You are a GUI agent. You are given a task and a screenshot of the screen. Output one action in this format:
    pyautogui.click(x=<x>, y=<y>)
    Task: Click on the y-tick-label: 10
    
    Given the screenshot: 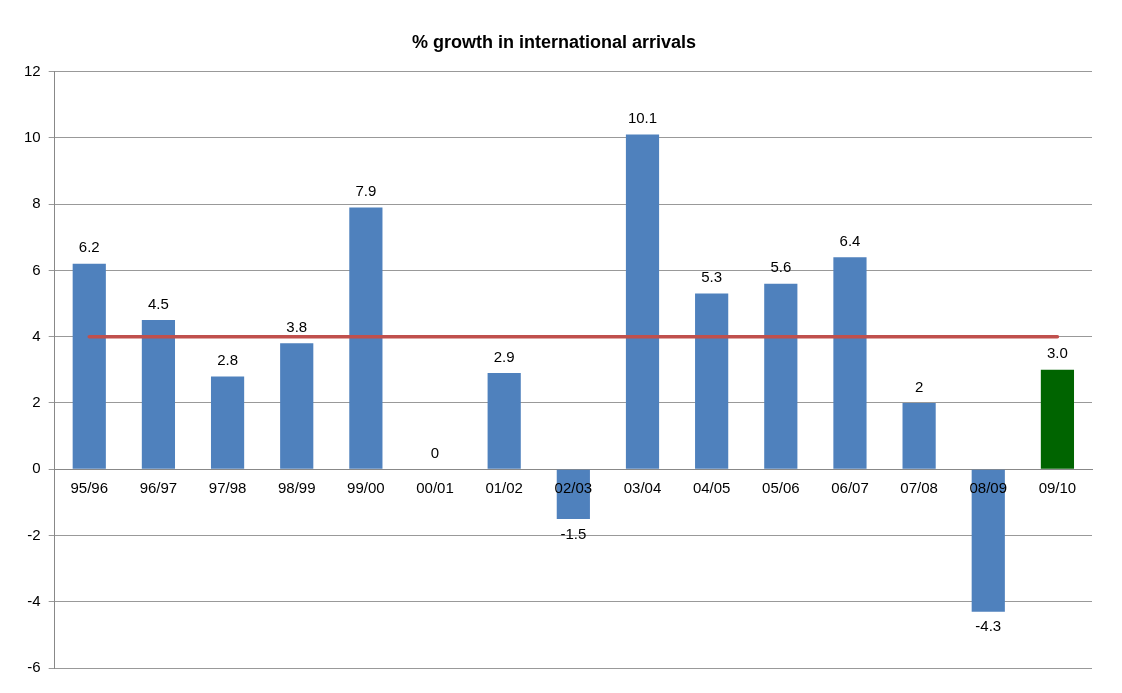 What is the action you would take?
    pyautogui.click(x=32, y=137)
    